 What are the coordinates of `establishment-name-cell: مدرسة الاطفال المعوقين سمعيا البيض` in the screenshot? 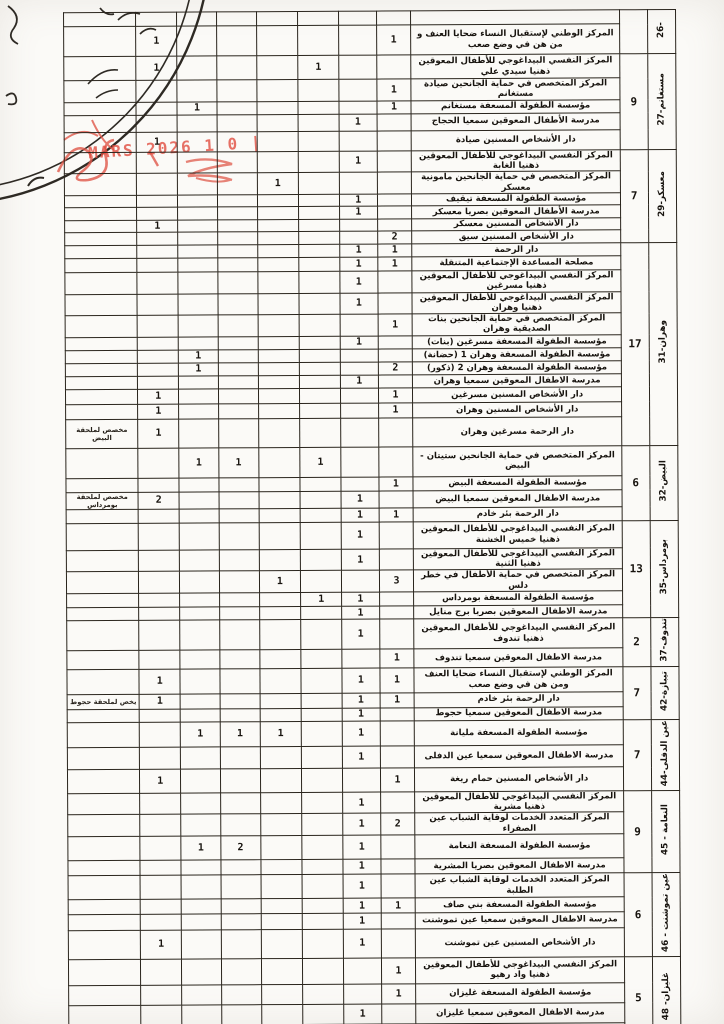 It's located at (518, 498).